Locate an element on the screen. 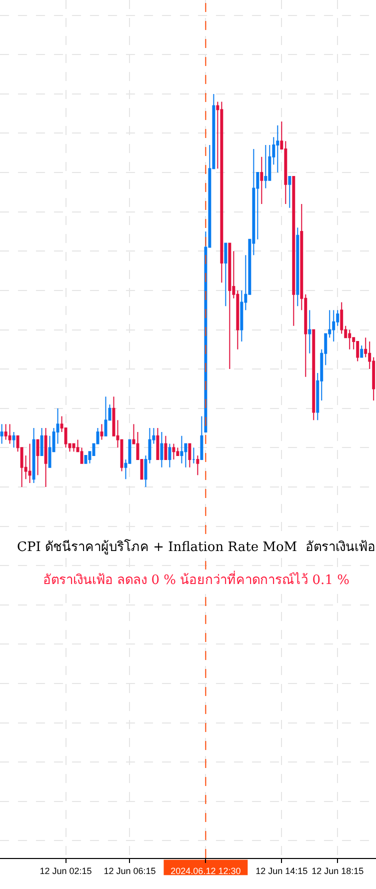 This screenshot has height=889, width=376. x-tick-label: 12 Jun 02:15 is located at coordinates (66, 871).